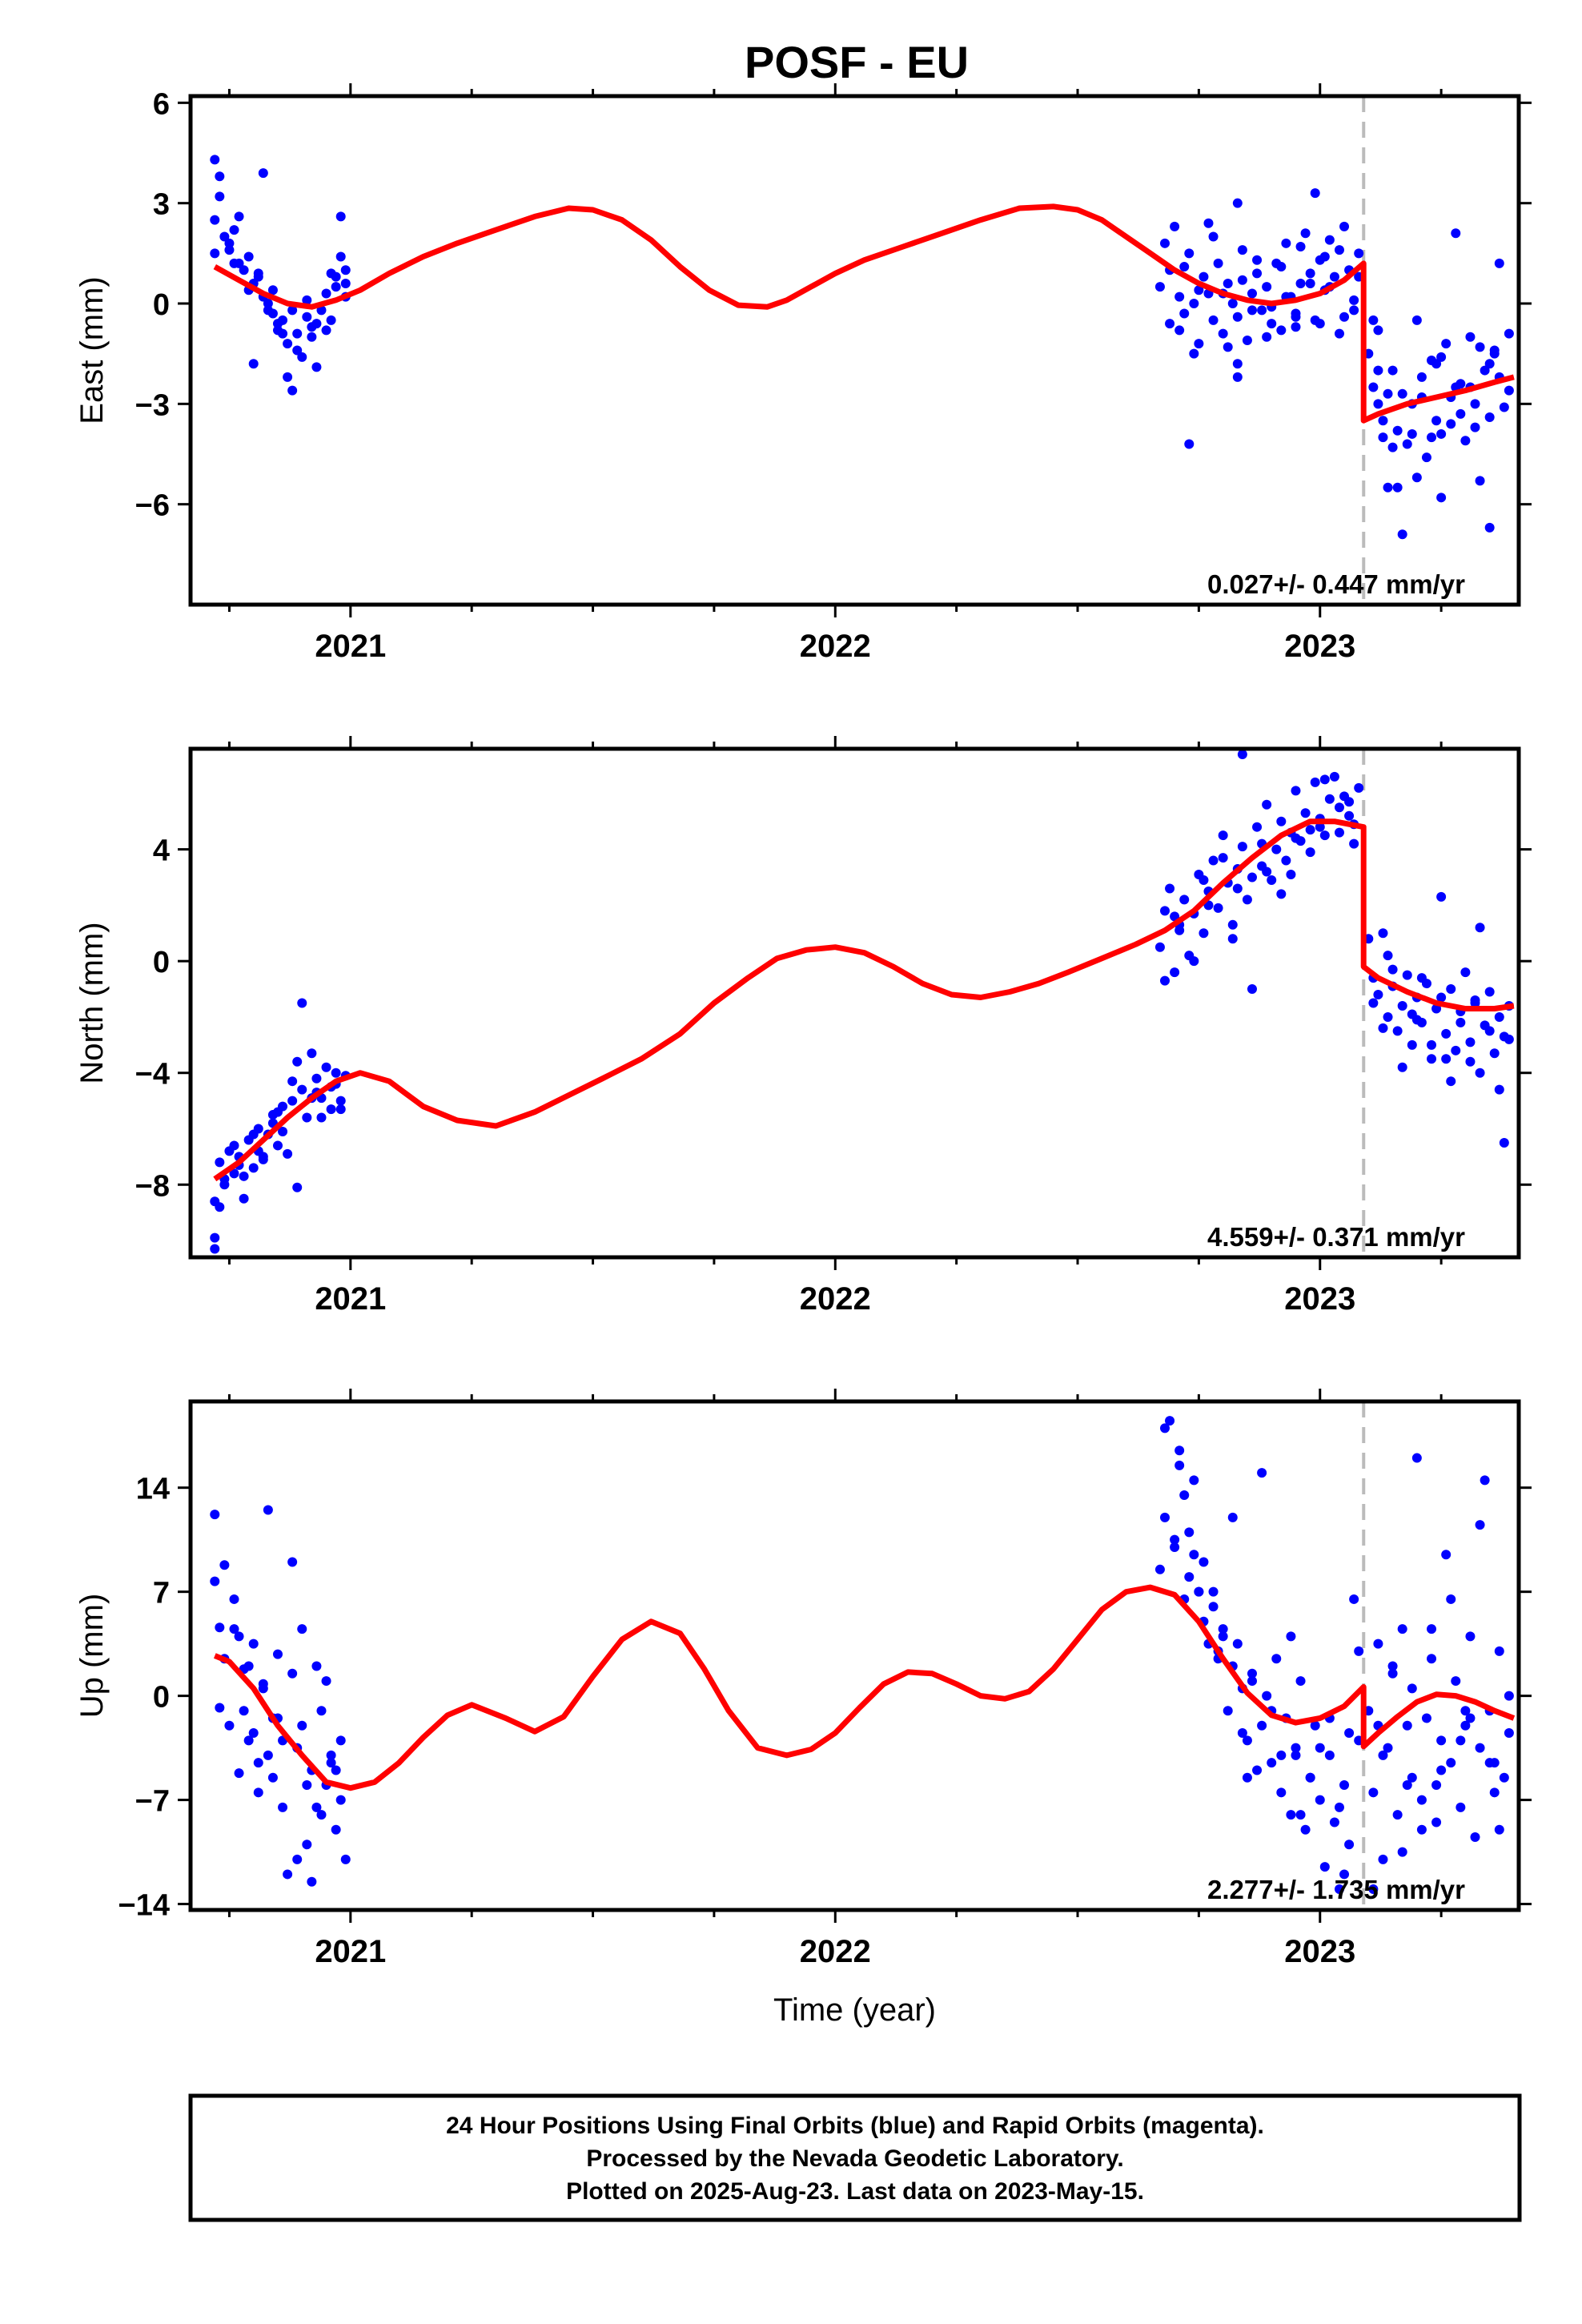 The width and height of the screenshot is (1582, 2324). I want to click on up-ytick-label: 7, so click(161, 1593).